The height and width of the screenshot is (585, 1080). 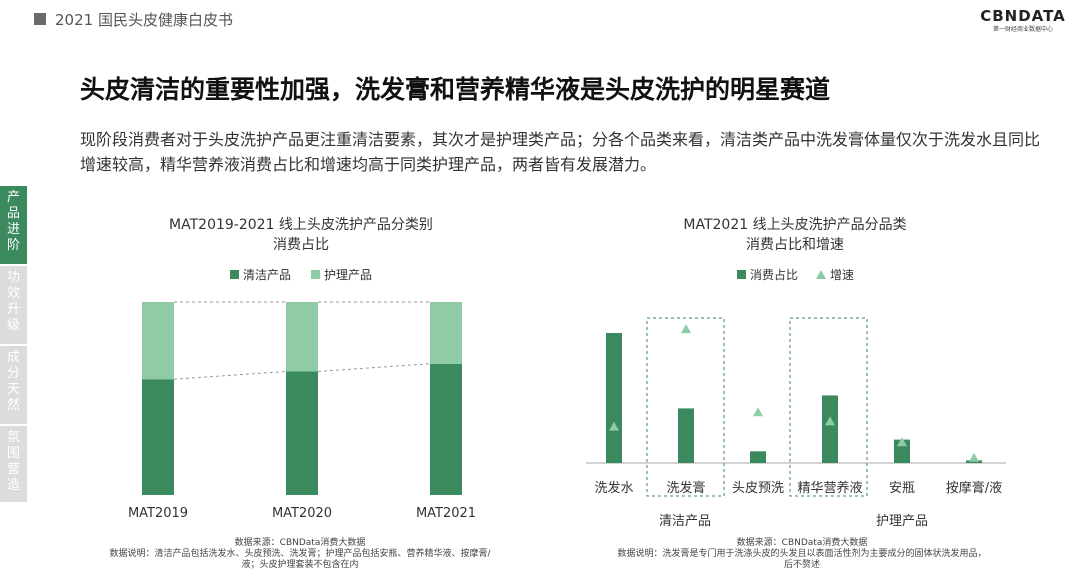 What do you see at coordinates (302, 337) in the screenshot?
I see `bar-care-MAT2020` at bounding box center [302, 337].